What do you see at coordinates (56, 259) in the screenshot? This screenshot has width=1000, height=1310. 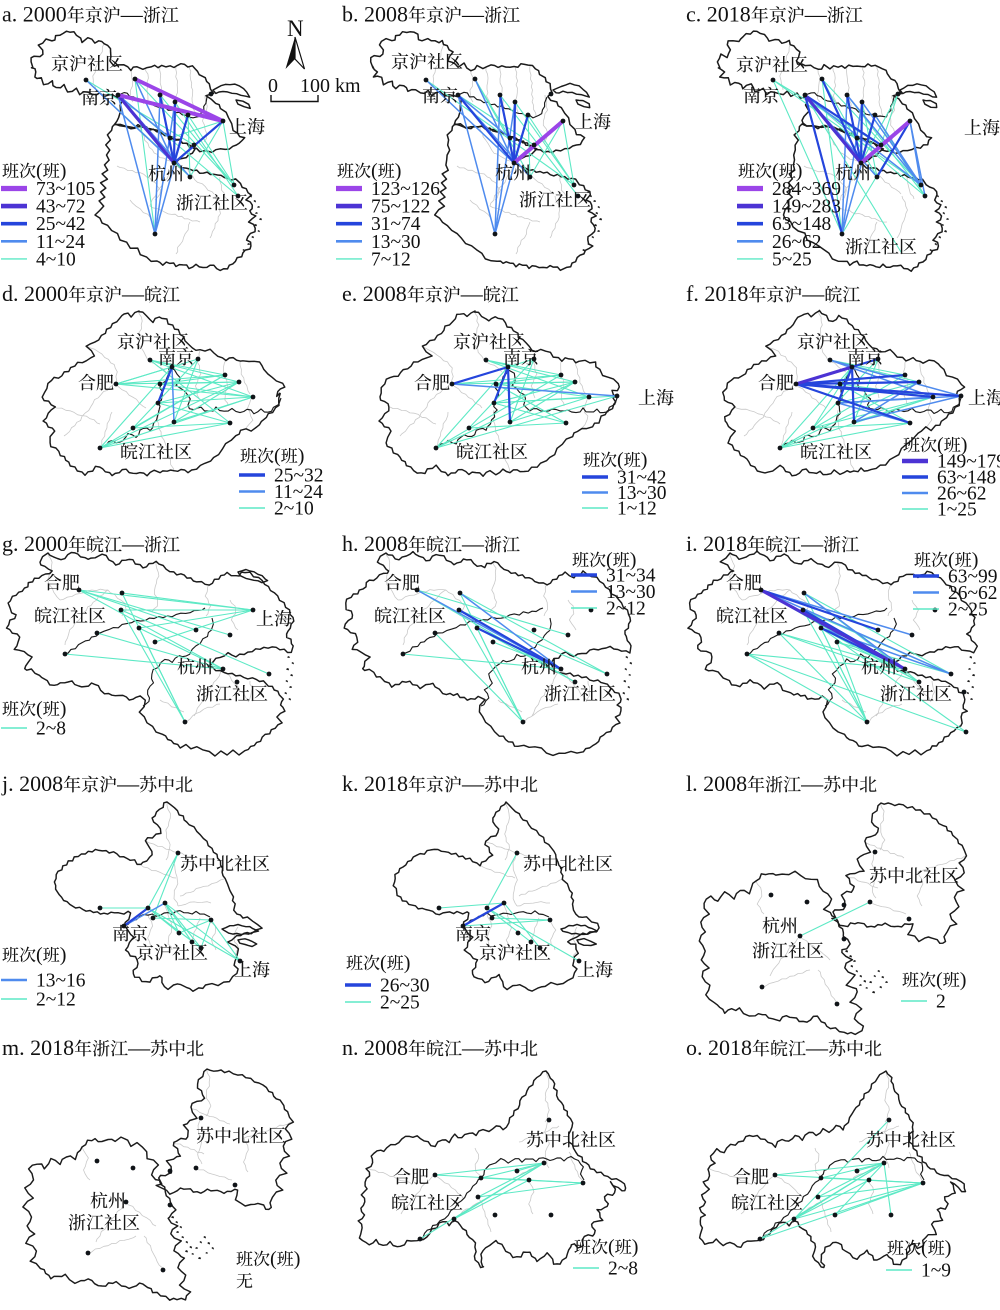 I see `svg-text: 4~10` at bounding box center [56, 259].